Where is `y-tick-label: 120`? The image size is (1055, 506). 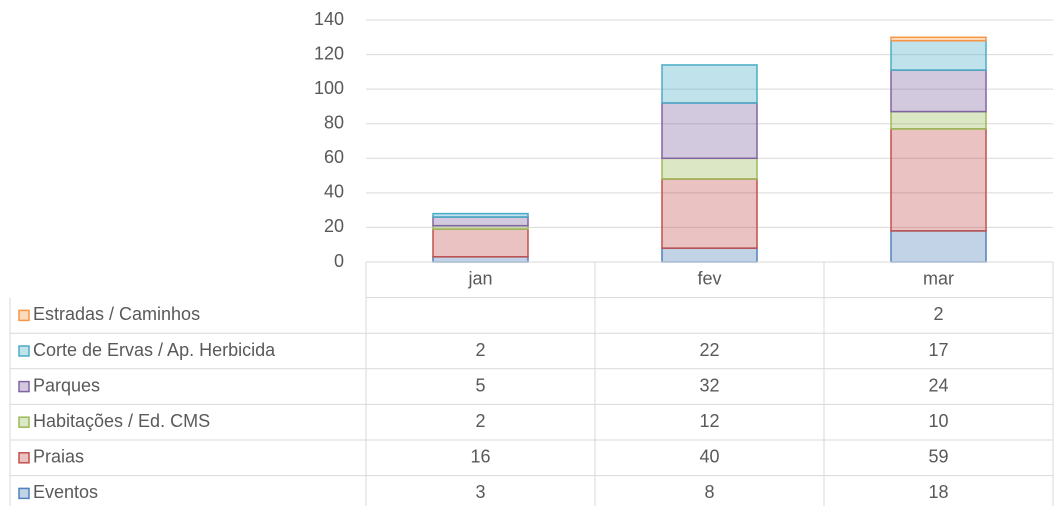 y-tick-label: 120 is located at coordinates (329, 53).